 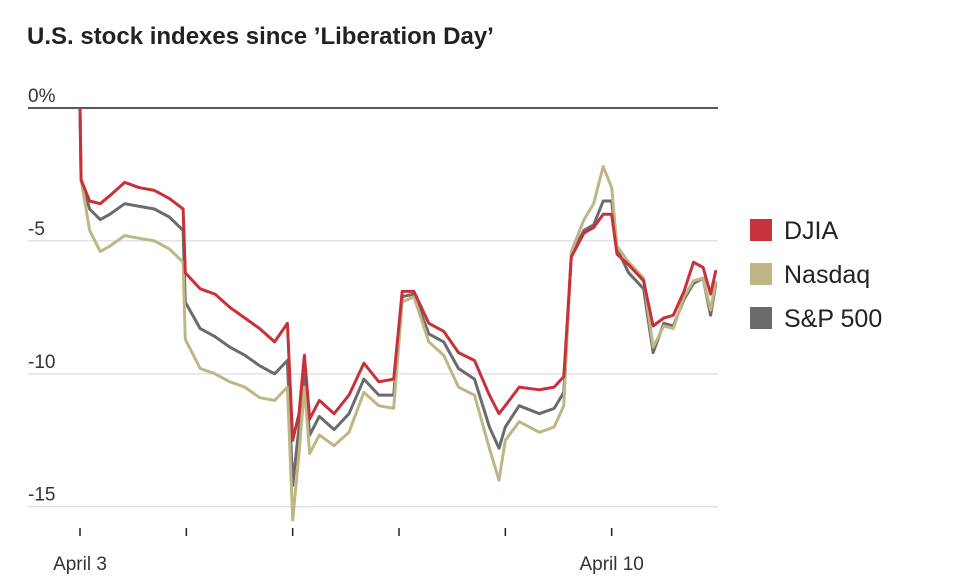 What do you see at coordinates (41, 495) in the screenshot?
I see `y-tick-label: -15` at bounding box center [41, 495].